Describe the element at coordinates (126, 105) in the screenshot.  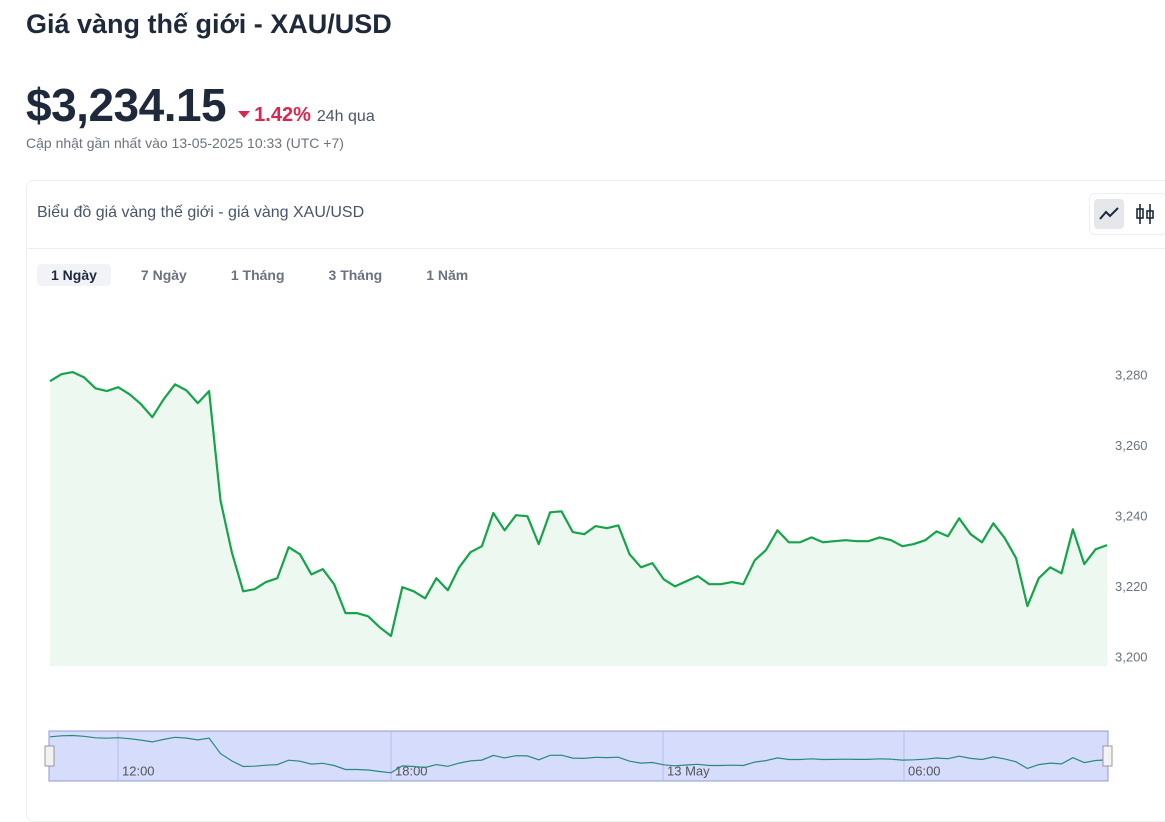
I see `price: $3,234.15` at that location.